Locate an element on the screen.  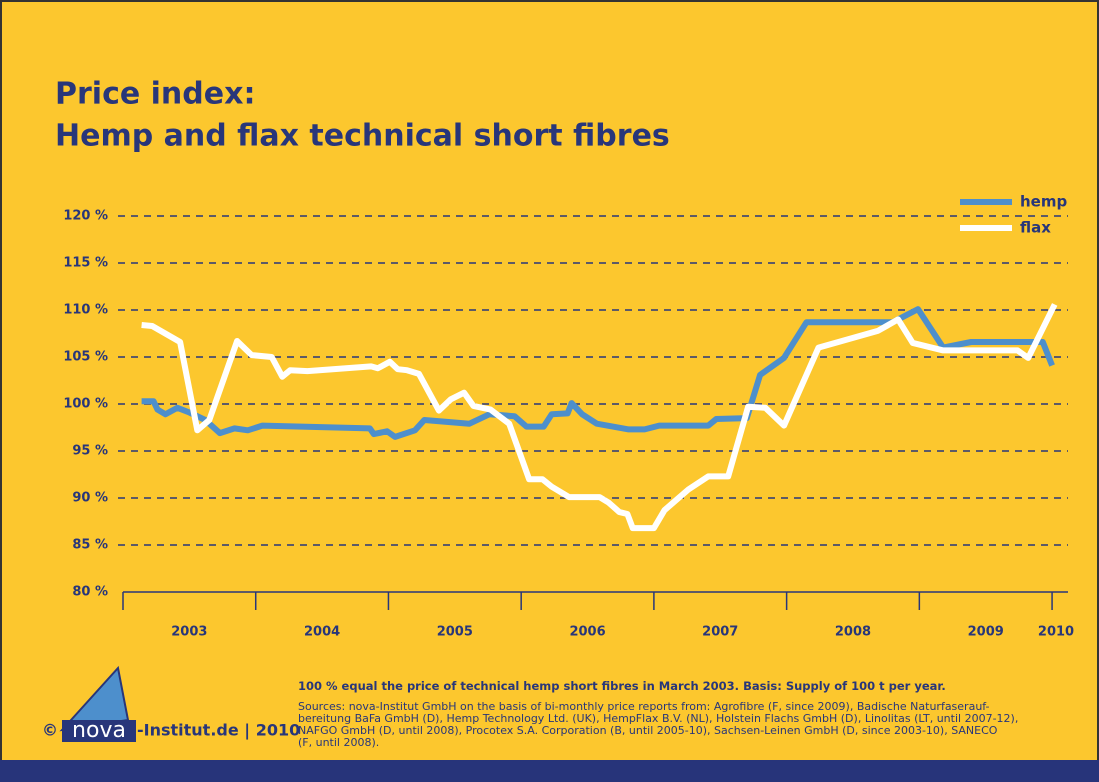
legend-label: flax is located at coordinates (1035, 228).